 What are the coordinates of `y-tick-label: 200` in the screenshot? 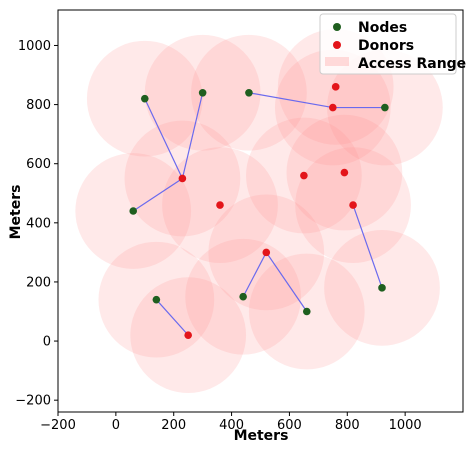 It's located at (38, 282).